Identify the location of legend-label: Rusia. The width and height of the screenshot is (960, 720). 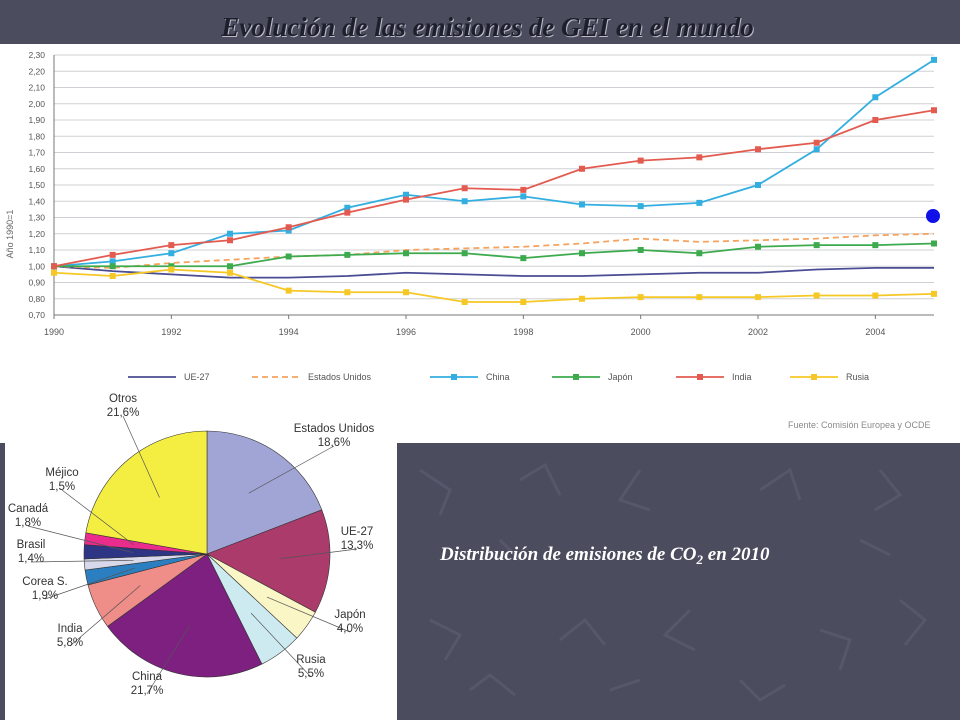
(857, 377).